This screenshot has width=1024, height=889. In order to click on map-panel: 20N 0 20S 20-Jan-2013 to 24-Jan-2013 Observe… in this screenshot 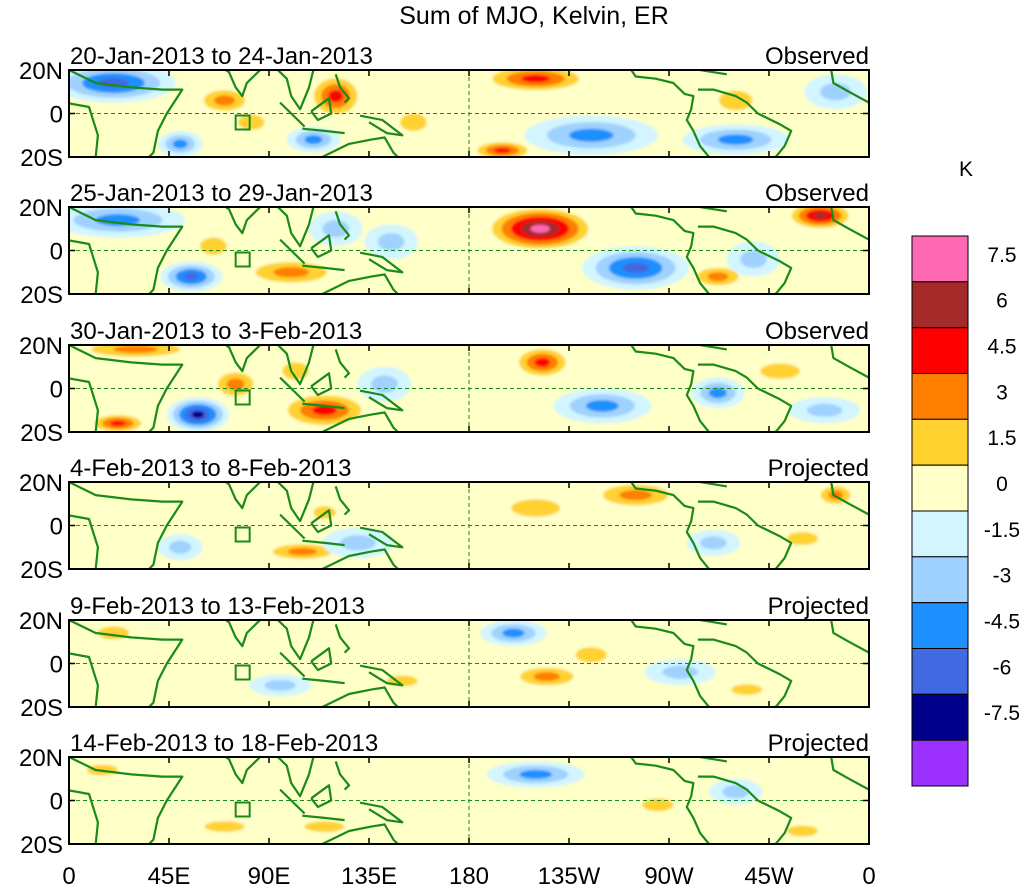, I will do `click(444, 107)`.